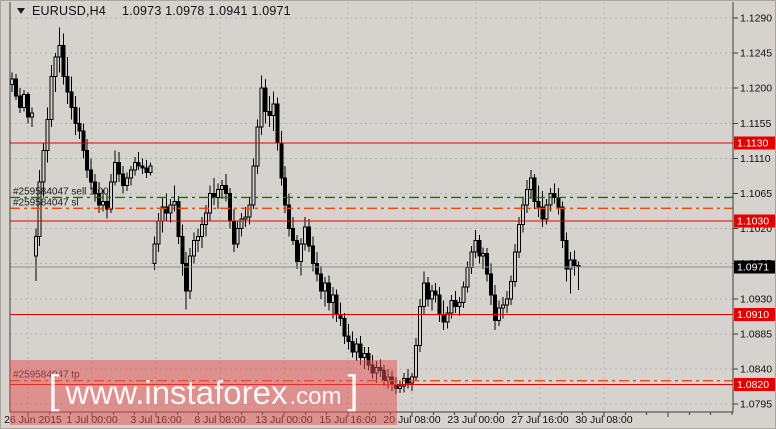 The height and width of the screenshot is (429, 776). What do you see at coordinates (33, 420) in the screenshot?
I see `time-label: 26 Jun 2015` at bounding box center [33, 420].